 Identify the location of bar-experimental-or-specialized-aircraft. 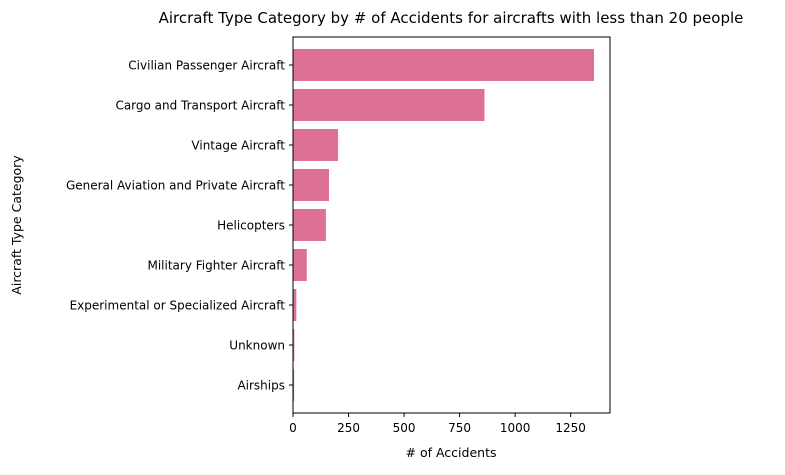
(295, 305).